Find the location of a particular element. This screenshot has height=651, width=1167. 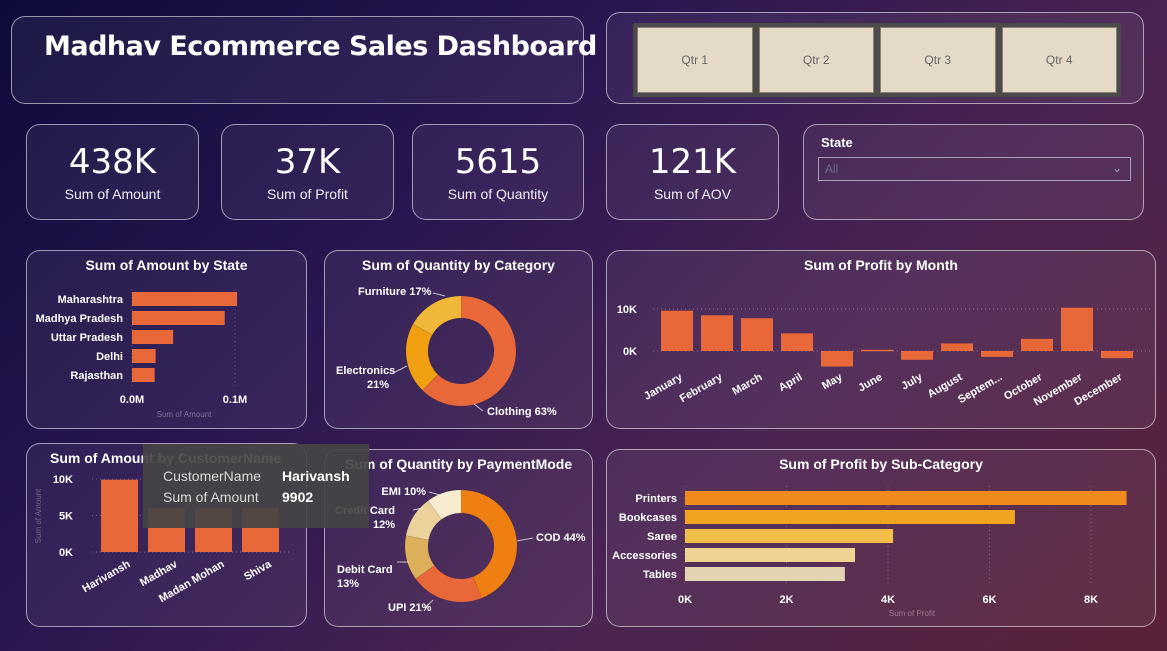

kpi-card-aov: 121K Sum of AOV is located at coordinates (692, 172).